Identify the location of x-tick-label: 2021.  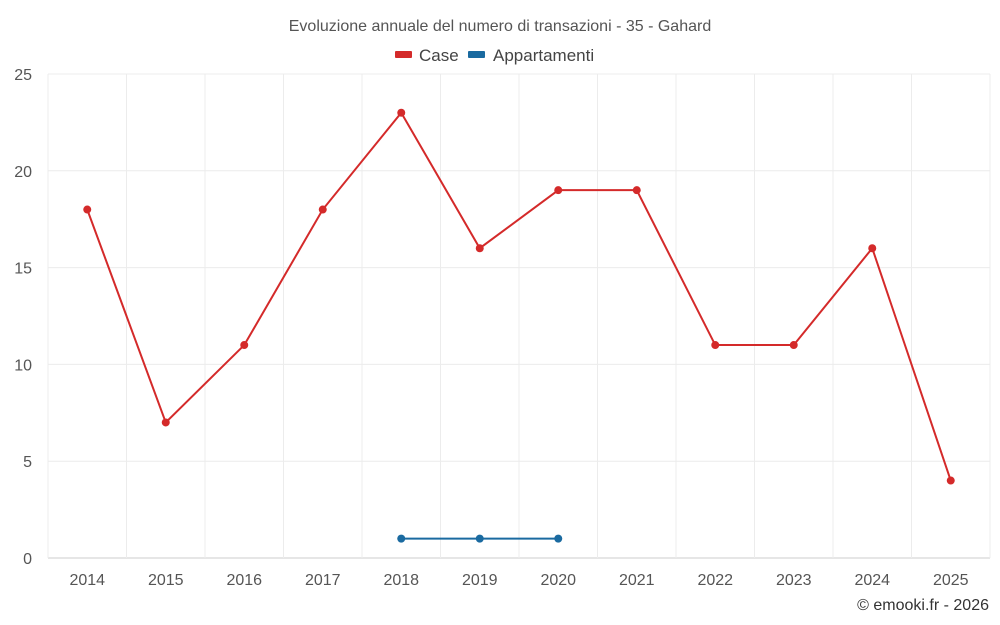
(637, 580).